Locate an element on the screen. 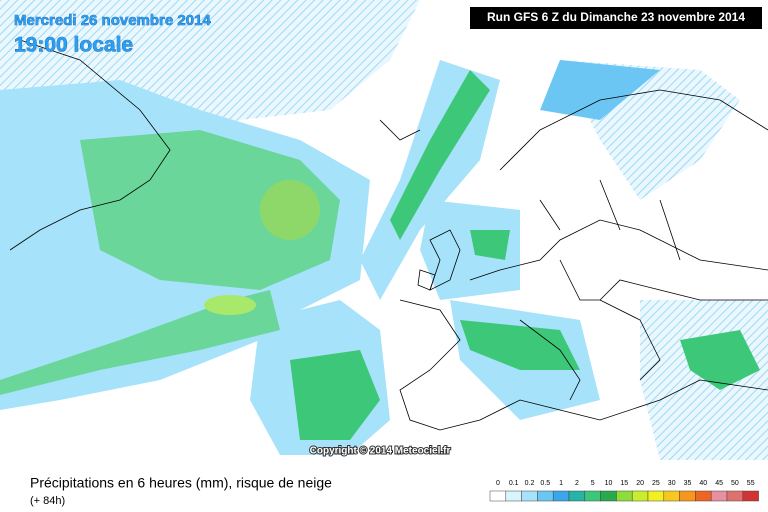 The height and width of the screenshot is (512, 768). legend-label: 0.1 is located at coordinates (514, 483).